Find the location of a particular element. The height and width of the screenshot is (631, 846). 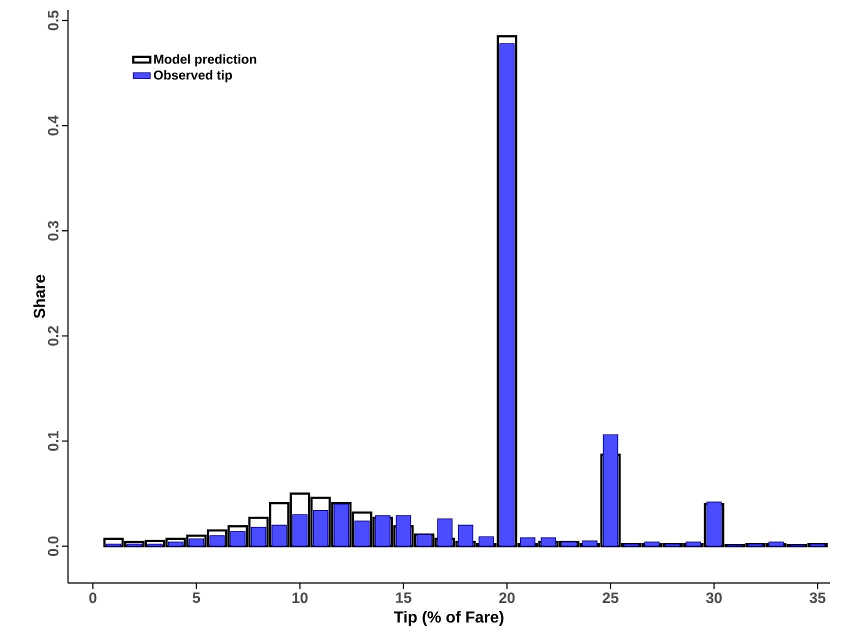

x-axis-title: Tip (% of Fare) is located at coordinates (449, 618).